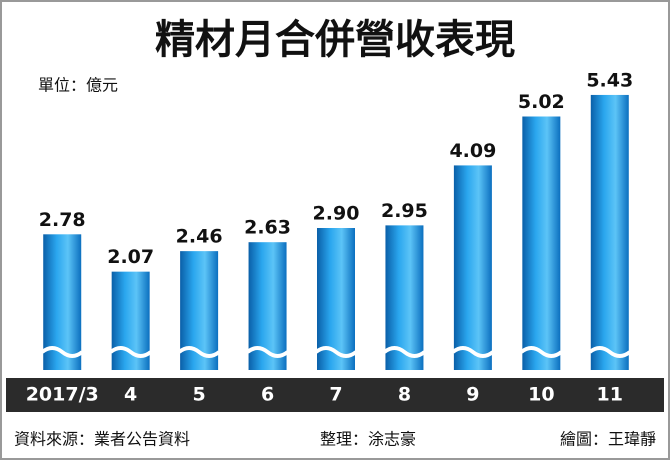 The image size is (670, 460). What do you see at coordinates (404, 211) in the screenshot?
I see `value-label: 2.95` at bounding box center [404, 211].